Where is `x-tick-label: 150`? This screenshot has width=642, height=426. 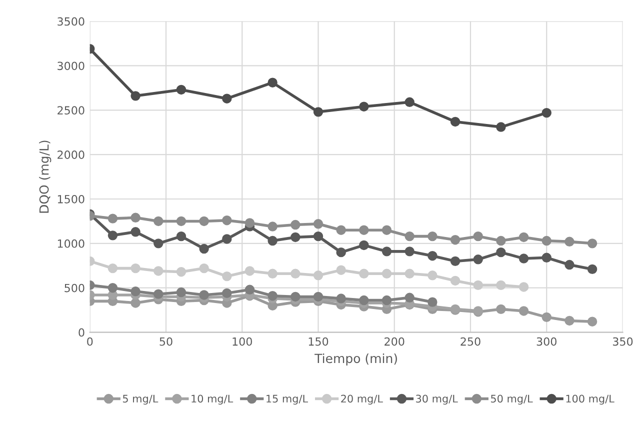 x-tick-label: 150 is located at coordinates (318, 341).